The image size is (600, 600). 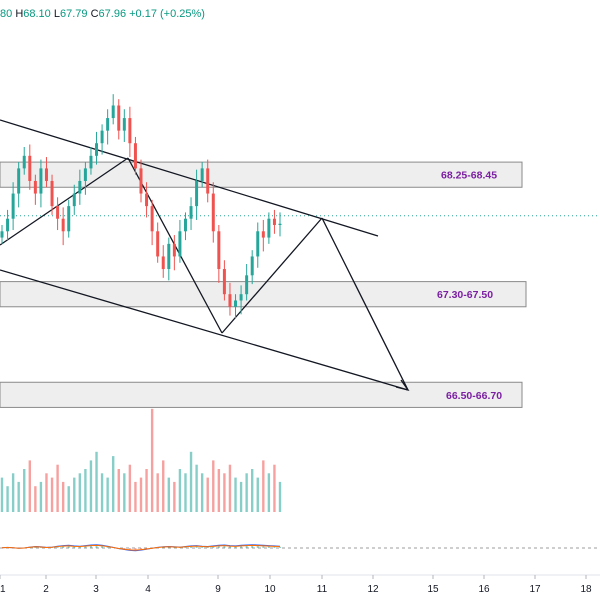 What do you see at coordinates (73, 14) in the screenshot?
I see `low-value: 67.79` at bounding box center [73, 14].